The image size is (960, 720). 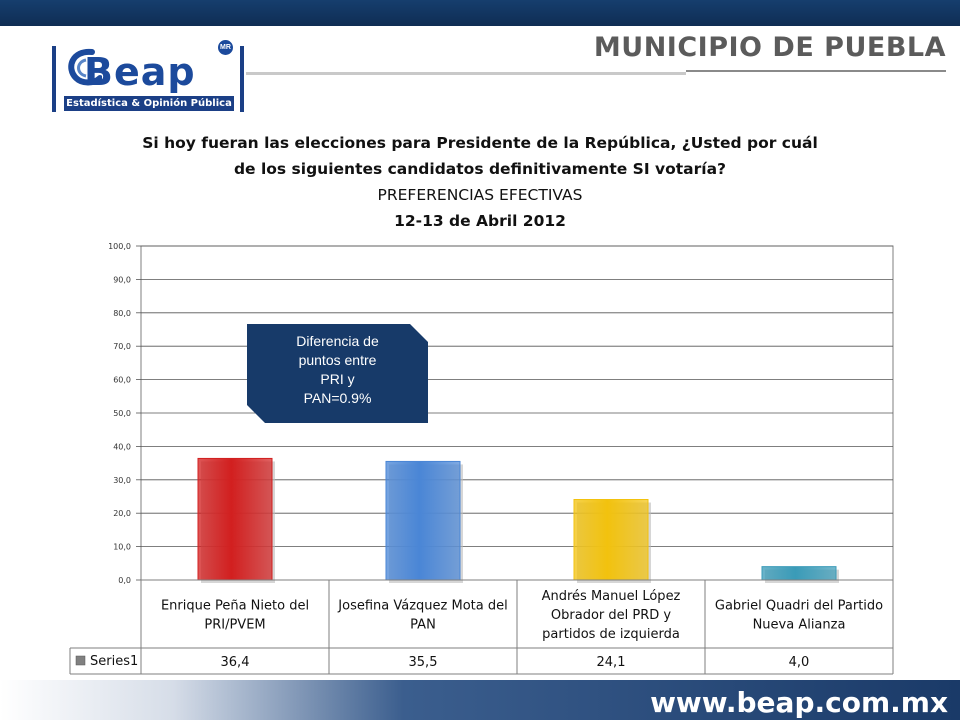 I want to click on category-label-line: partidos de izquierda, so click(x=611, y=634).